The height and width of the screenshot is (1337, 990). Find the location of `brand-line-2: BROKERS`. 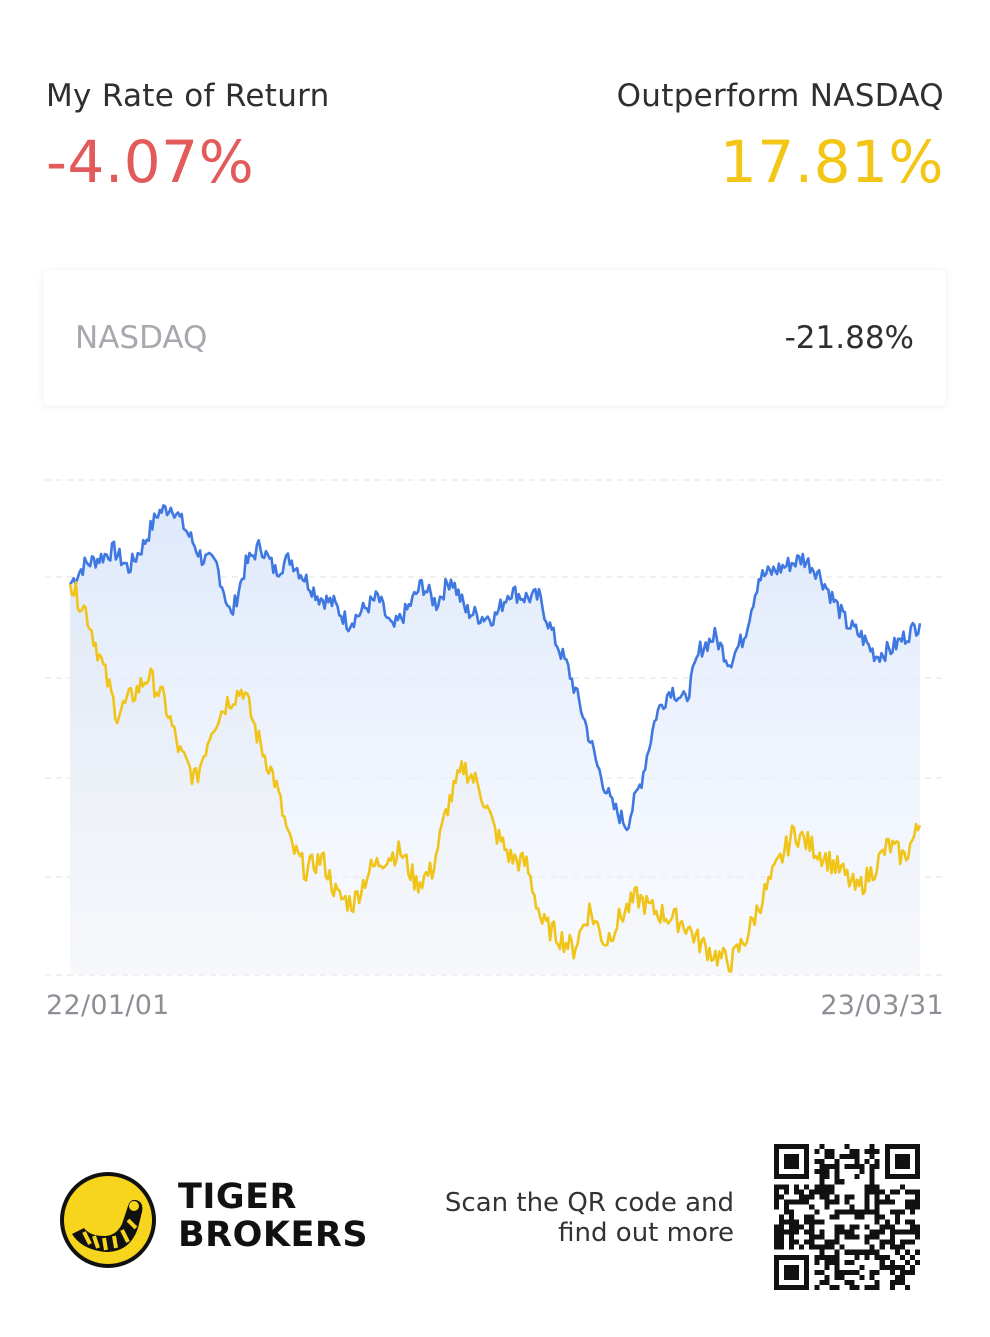

brand-line-2: BROKERS is located at coordinates (273, 1235).